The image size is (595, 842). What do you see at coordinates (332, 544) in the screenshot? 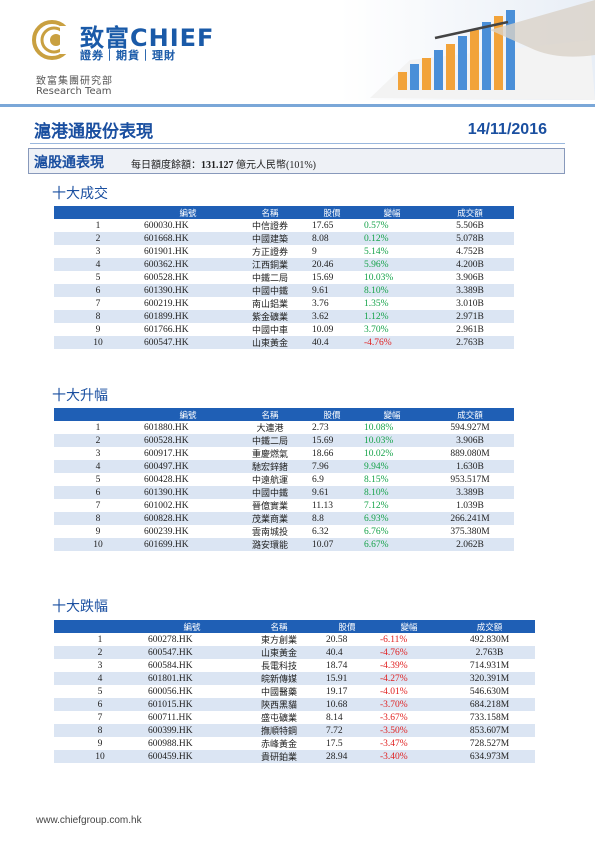
I see `cell-price: 10.07` at bounding box center [332, 544].